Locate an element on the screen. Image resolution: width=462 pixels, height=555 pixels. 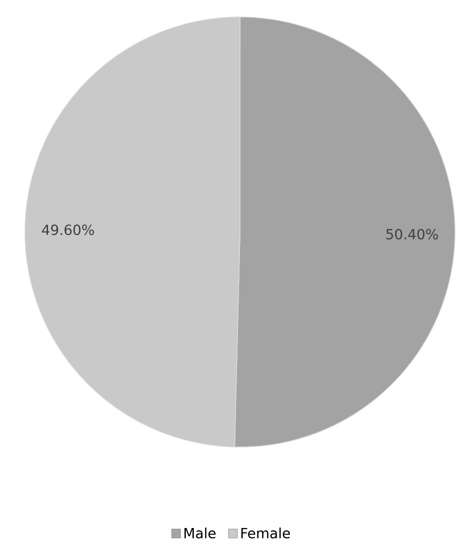
legend-label: Female is located at coordinates (265, 533).